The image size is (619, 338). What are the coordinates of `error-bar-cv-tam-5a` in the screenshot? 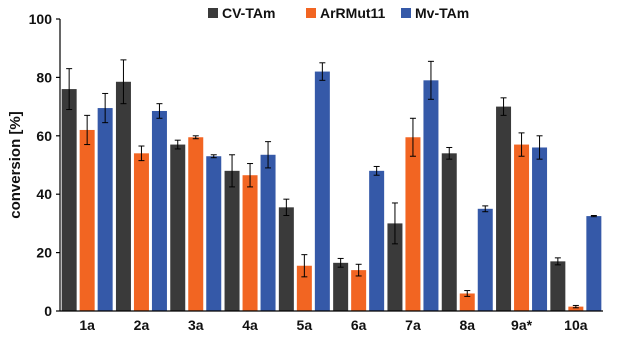 It's located at (286, 207).